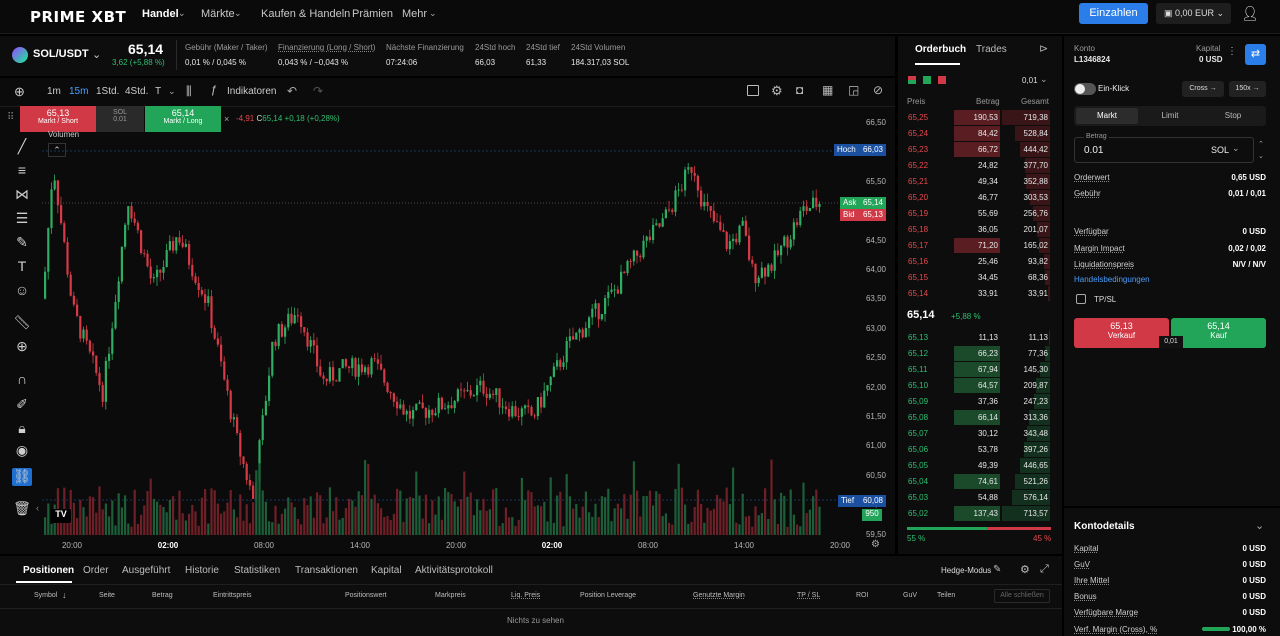  Describe the element at coordinates (257, 570) in the screenshot. I see `tab-statistics: Statistiken` at that location.